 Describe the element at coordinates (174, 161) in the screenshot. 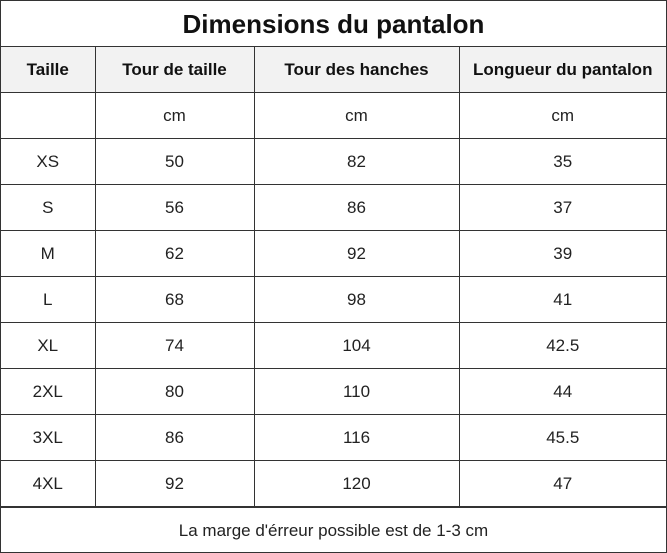

I see `waist-cell: 50` at that location.